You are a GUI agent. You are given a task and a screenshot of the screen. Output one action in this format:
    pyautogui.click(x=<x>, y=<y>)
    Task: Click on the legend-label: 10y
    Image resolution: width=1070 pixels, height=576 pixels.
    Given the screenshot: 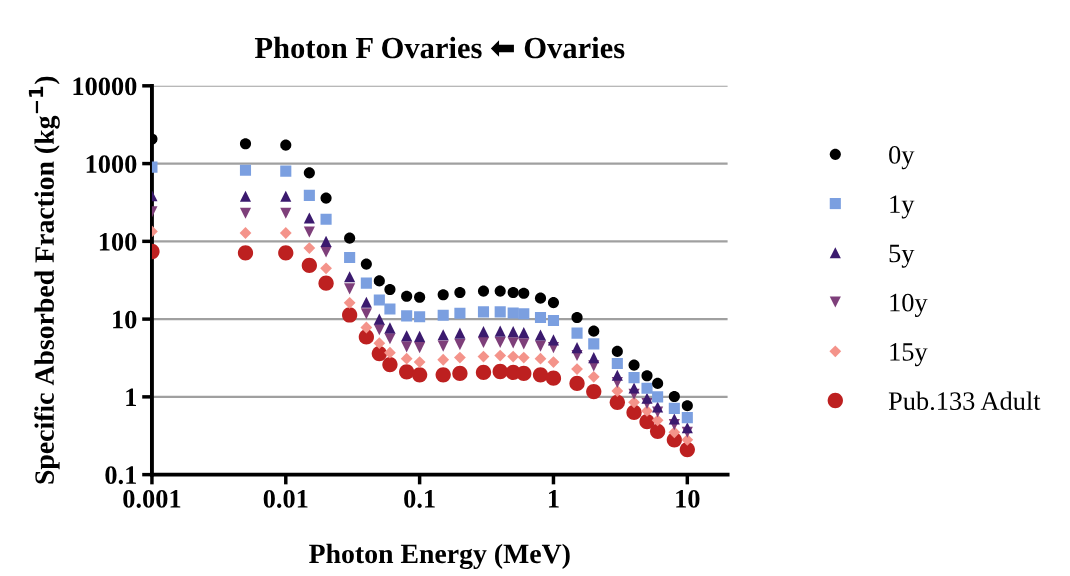 What is the action you would take?
    pyautogui.click(x=909, y=305)
    